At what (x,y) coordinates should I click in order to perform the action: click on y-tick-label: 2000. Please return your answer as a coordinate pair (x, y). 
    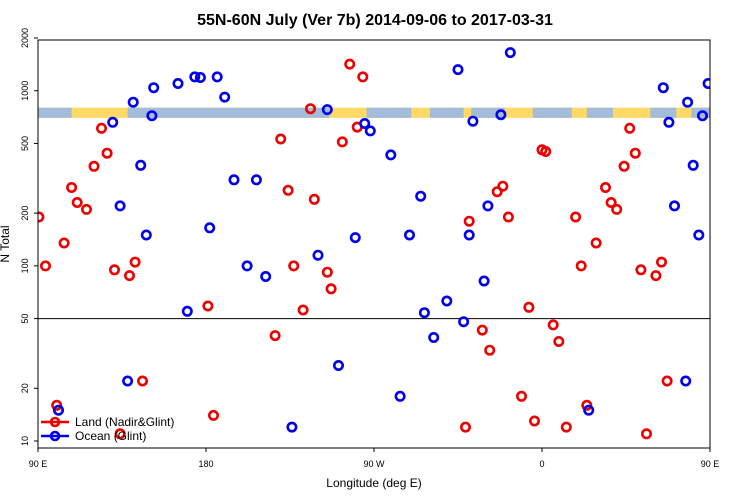
    Looking at the image, I should click on (25, 38).